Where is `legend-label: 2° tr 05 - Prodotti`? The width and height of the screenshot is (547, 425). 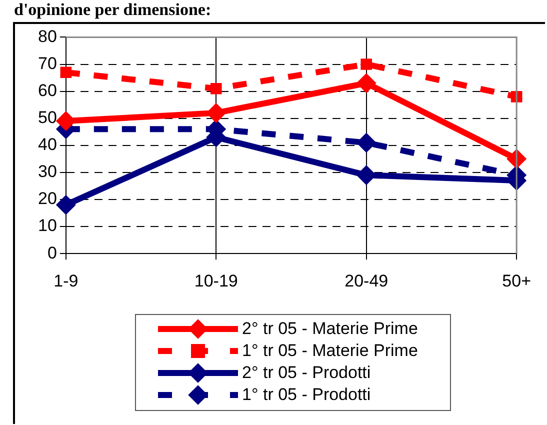 legend-label: 2° tr 05 - Prodotti is located at coordinates (306, 373).